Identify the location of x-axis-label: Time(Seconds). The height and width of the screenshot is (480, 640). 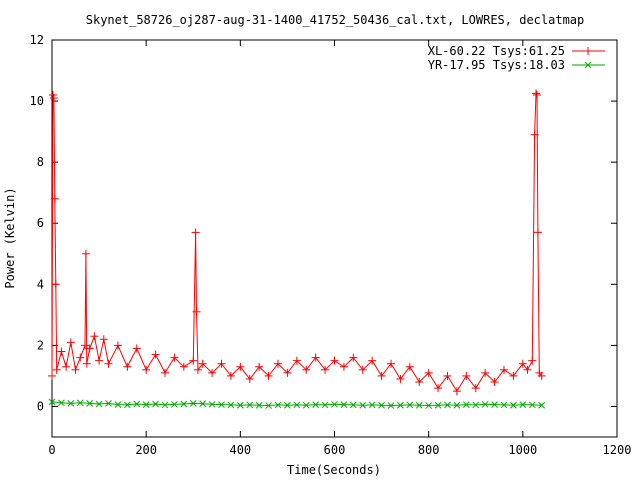
(334, 470).